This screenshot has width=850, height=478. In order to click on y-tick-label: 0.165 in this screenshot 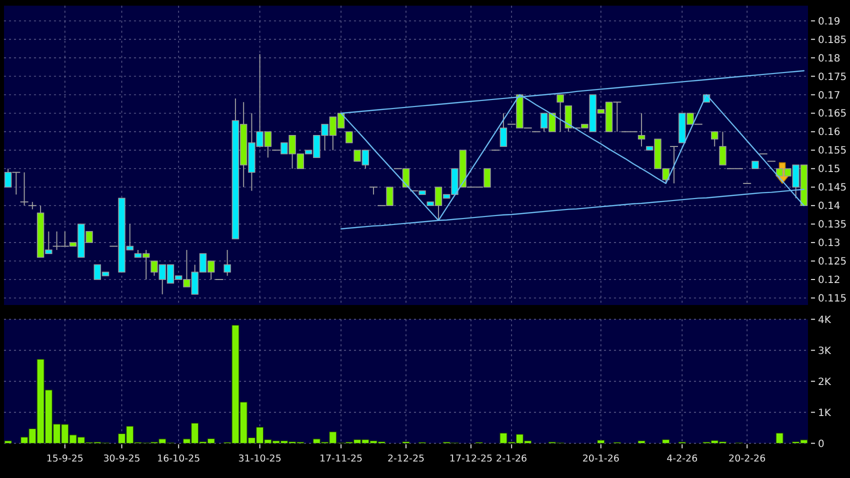, I will do `click(832, 114)`.